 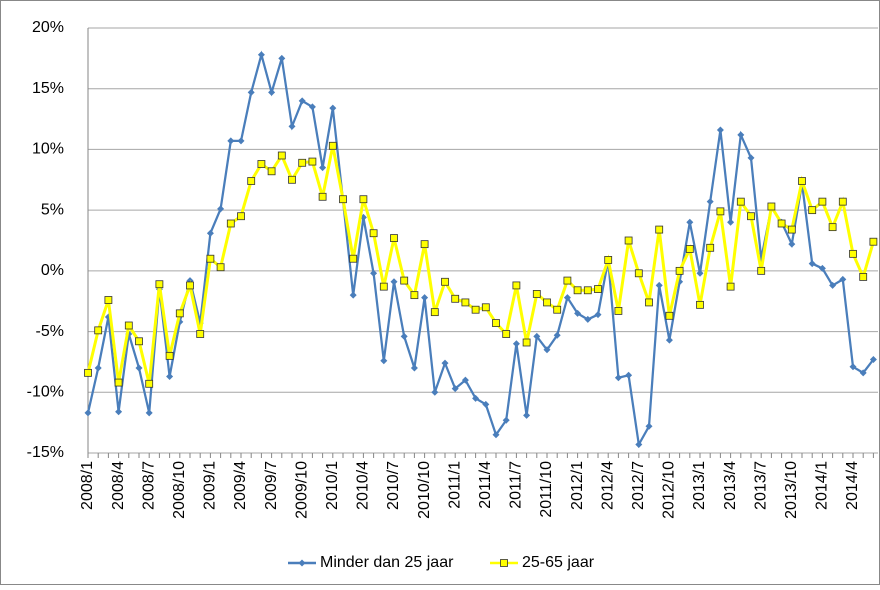 I want to click on x-tick-label: 2008/7, so click(x=148, y=485).